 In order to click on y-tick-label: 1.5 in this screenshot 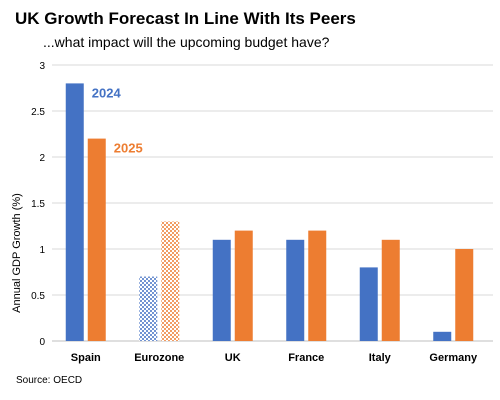, I will do `click(38, 204)`.